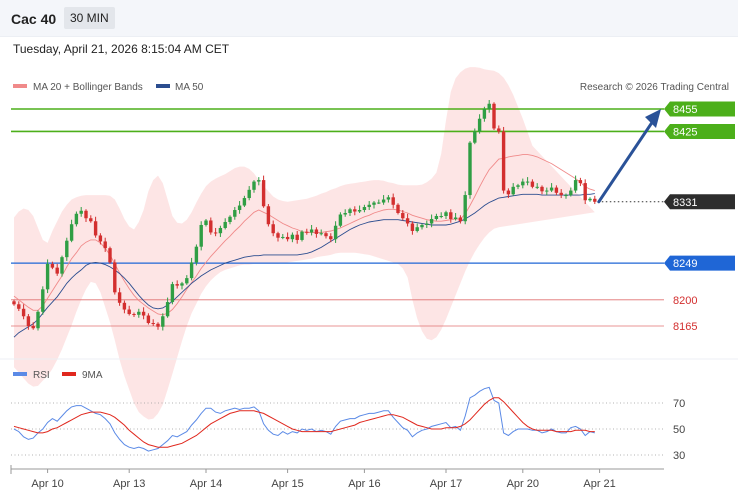 This screenshot has height=500, width=738. I want to click on ma20-legend-swatch, so click(20, 86).